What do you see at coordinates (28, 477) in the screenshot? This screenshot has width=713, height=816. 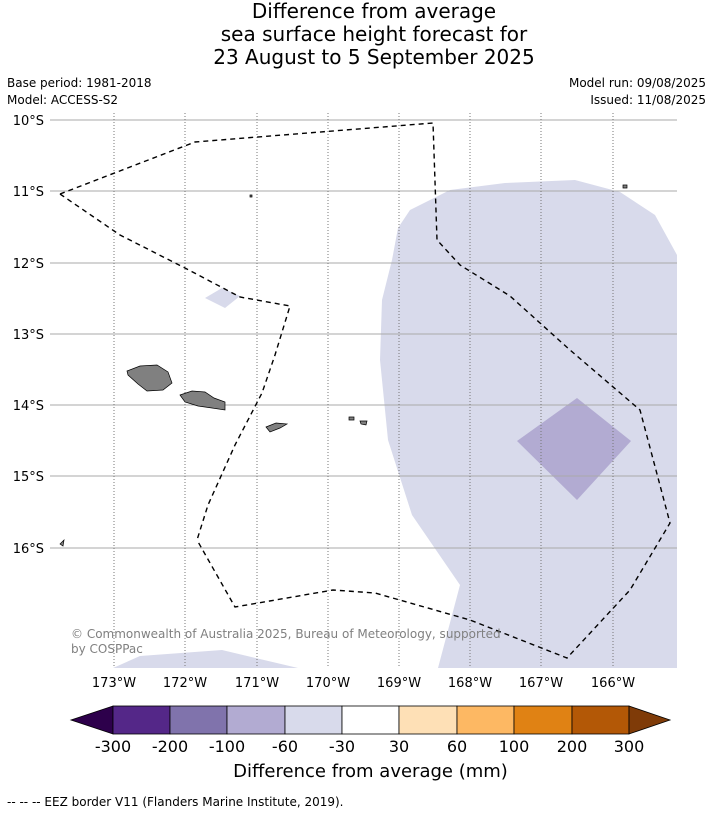 I see `lat-label: 15°S` at bounding box center [28, 477].